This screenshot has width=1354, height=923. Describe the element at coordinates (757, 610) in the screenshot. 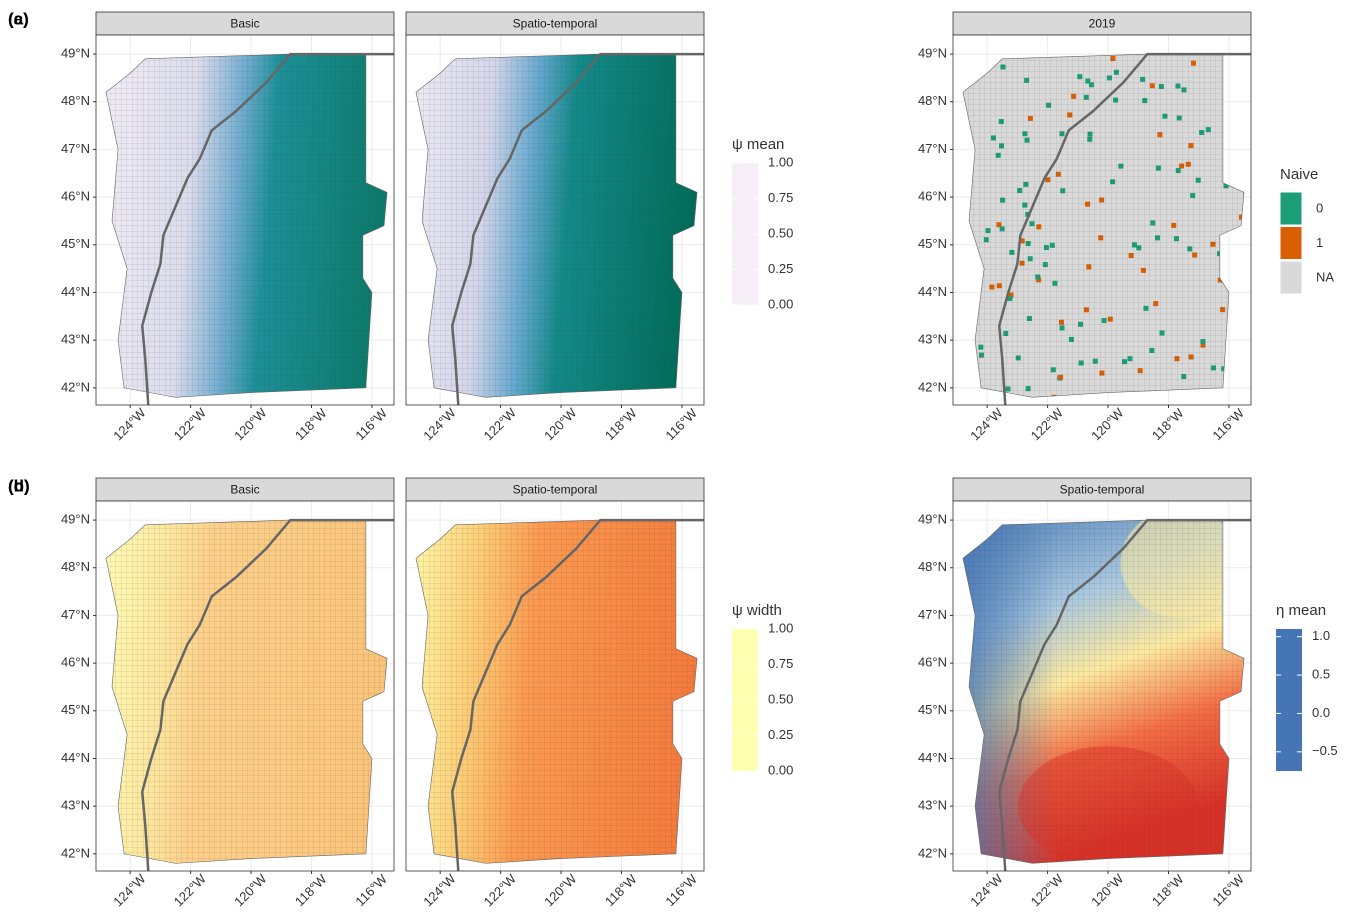

I see `legend-title: ψ width` at that location.